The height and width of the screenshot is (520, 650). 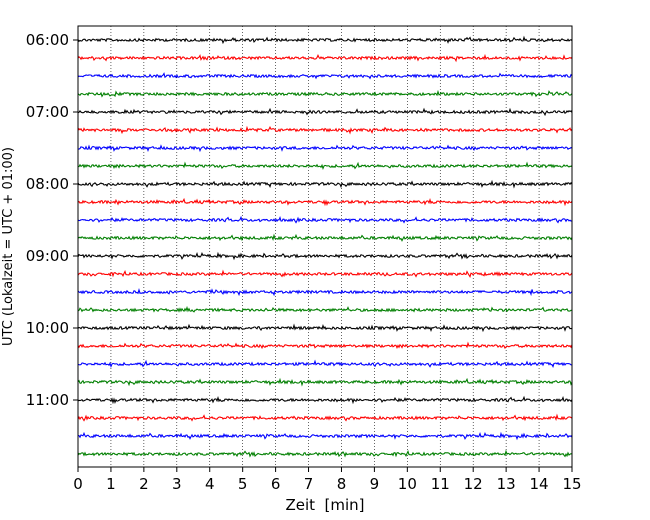 What do you see at coordinates (571, 484) in the screenshot?
I see `x-tick-label: 15` at bounding box center [571, 484].